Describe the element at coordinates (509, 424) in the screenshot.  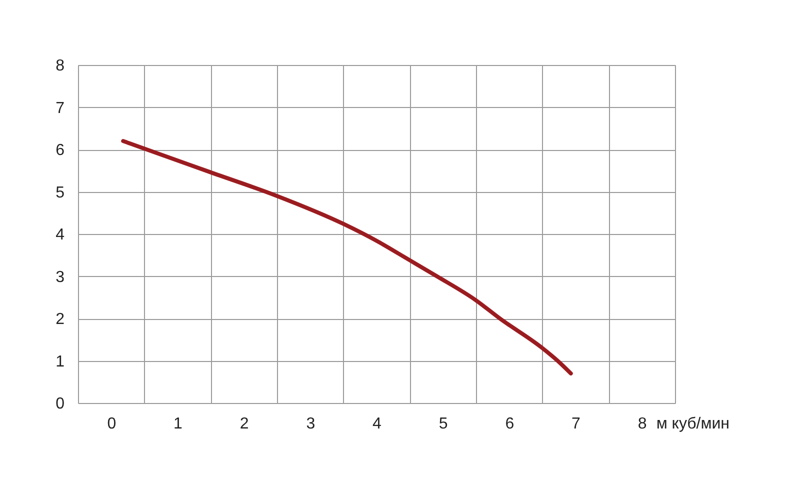
I see `x-tick-label: 6` at that location.